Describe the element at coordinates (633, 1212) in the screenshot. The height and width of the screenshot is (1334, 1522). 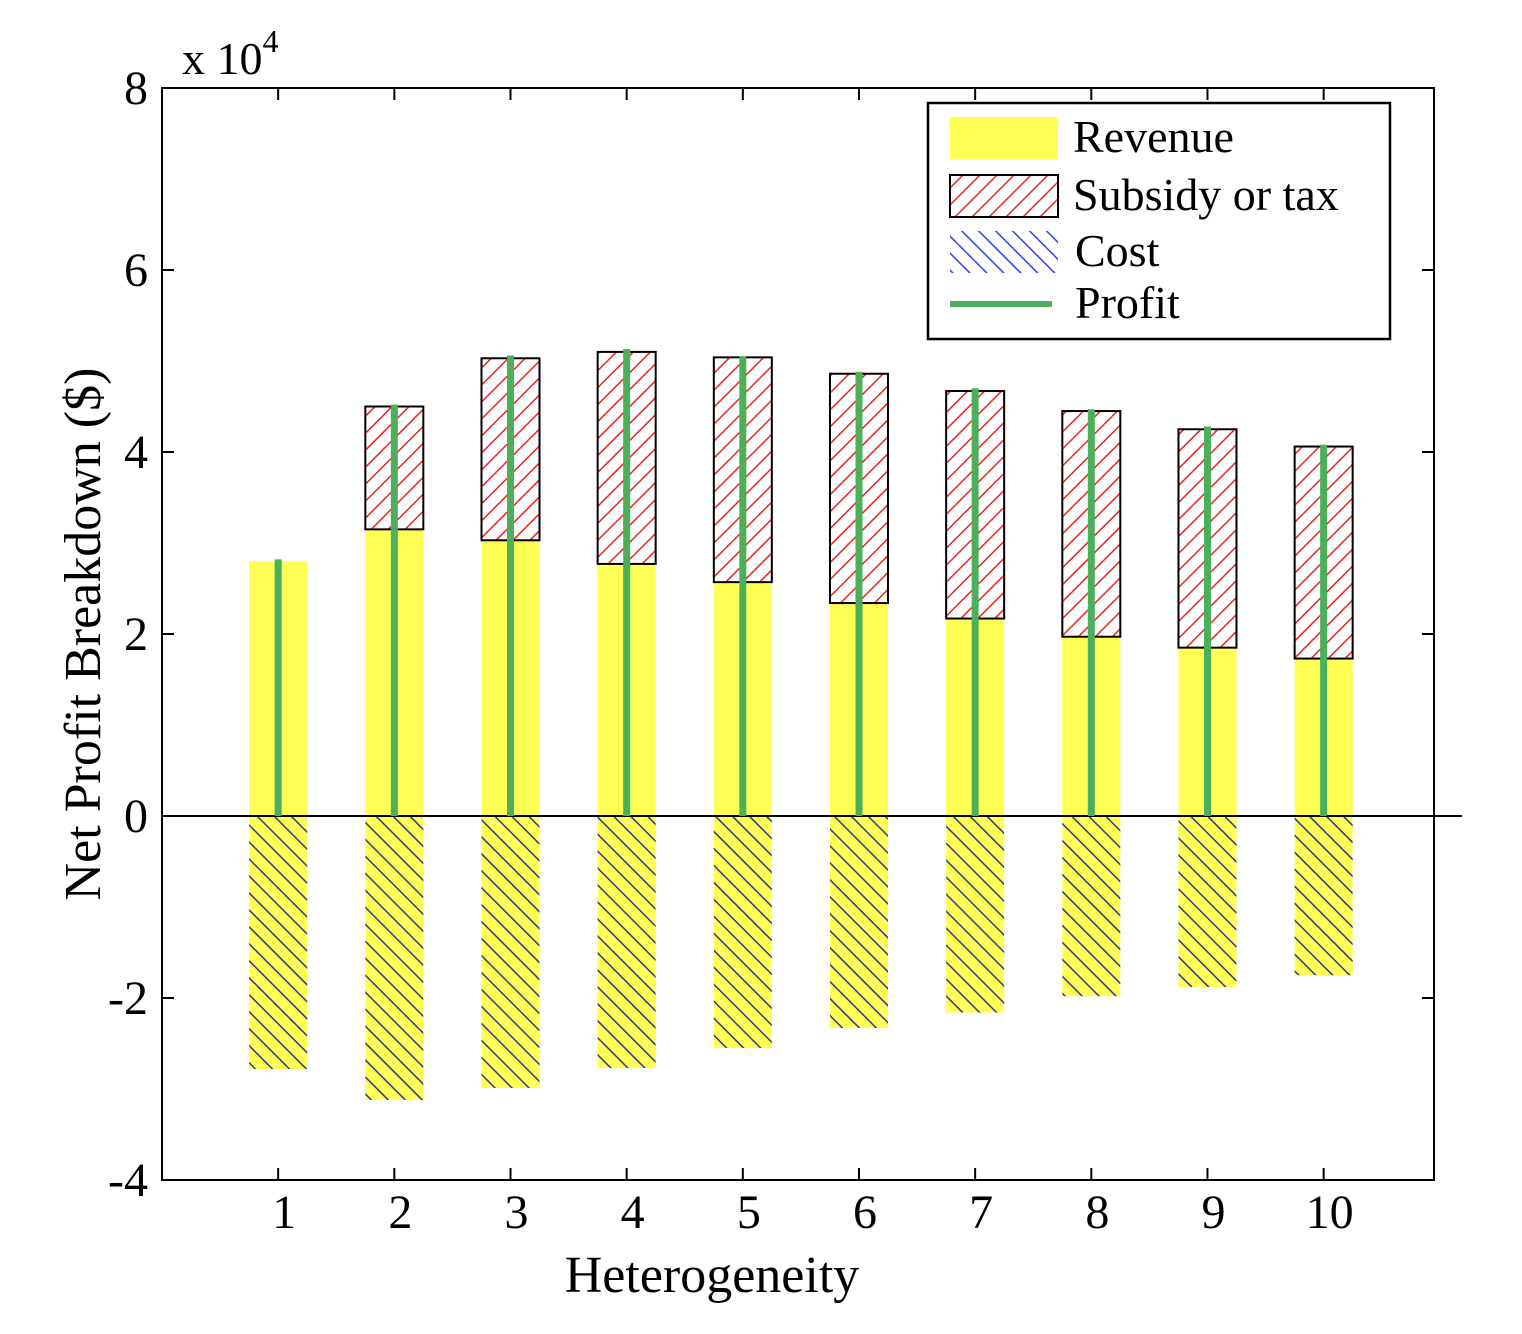
I see `x-tick-label: 4` at that location.